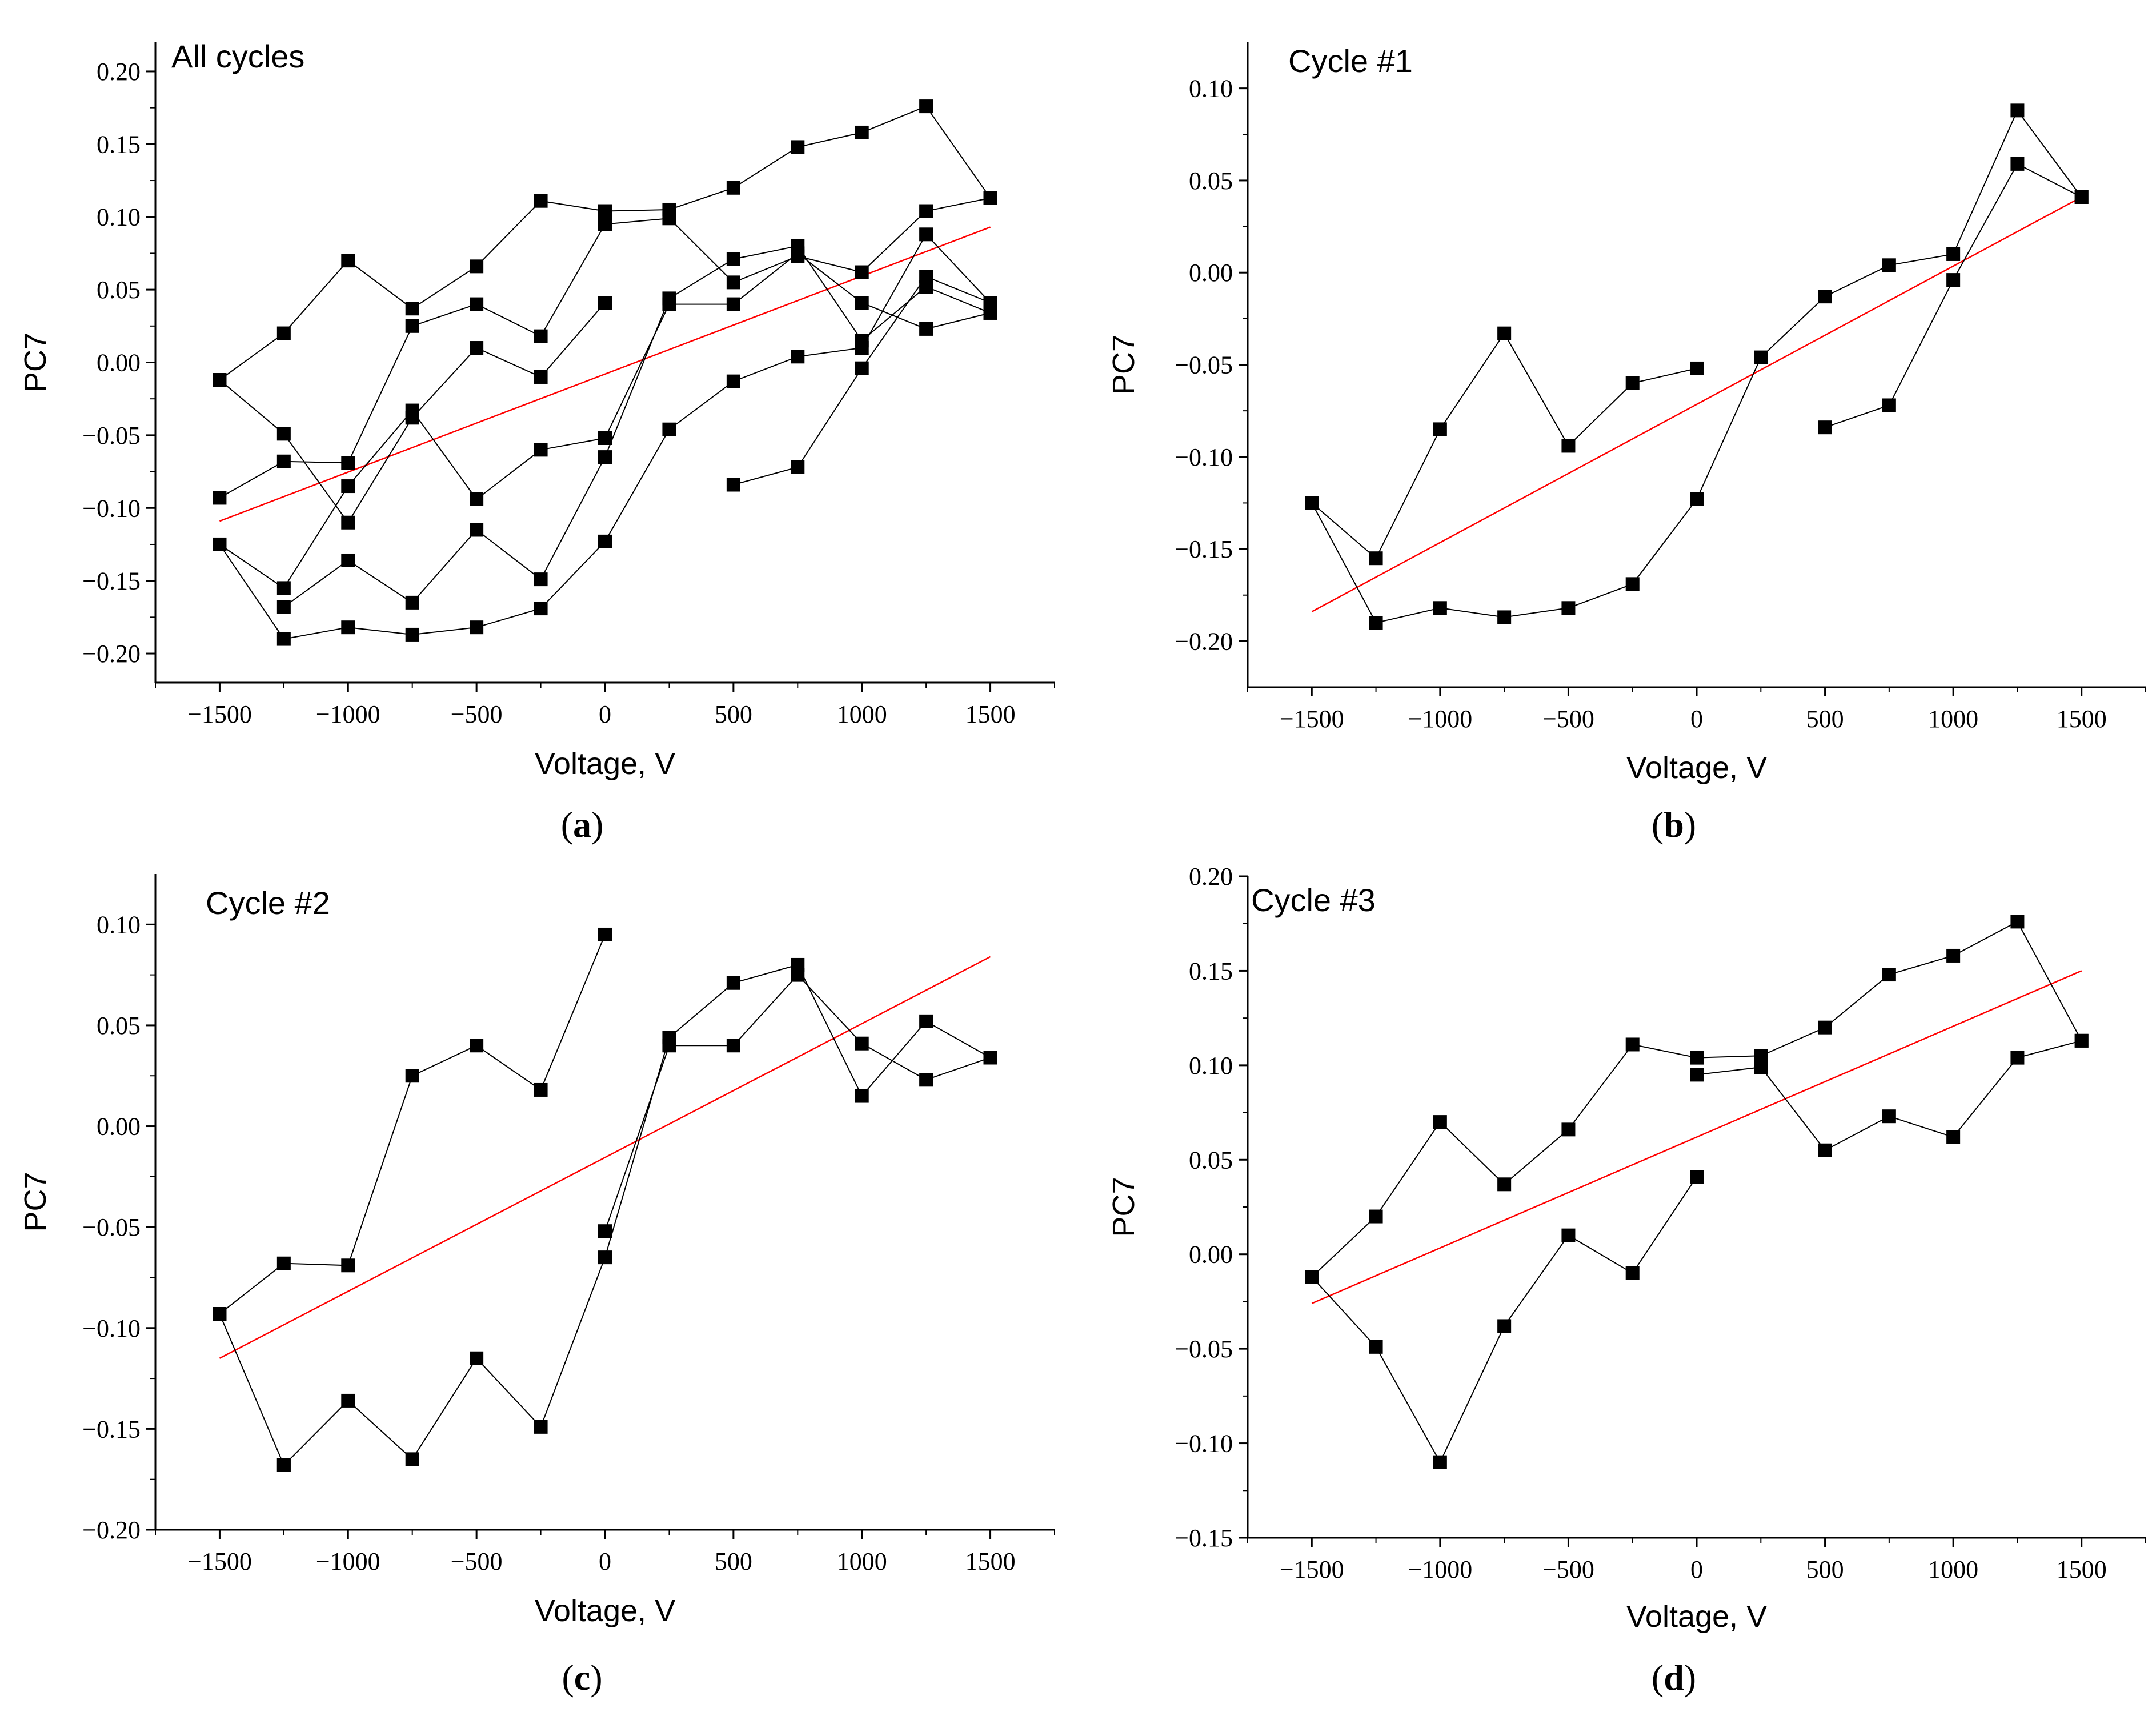 This screenshot has height=1716, width=2156. What do you see at coordinates (1211, 89) in the screenshot?
I see `y-tick-label: 0.10` at bounding box center [1211, 89].